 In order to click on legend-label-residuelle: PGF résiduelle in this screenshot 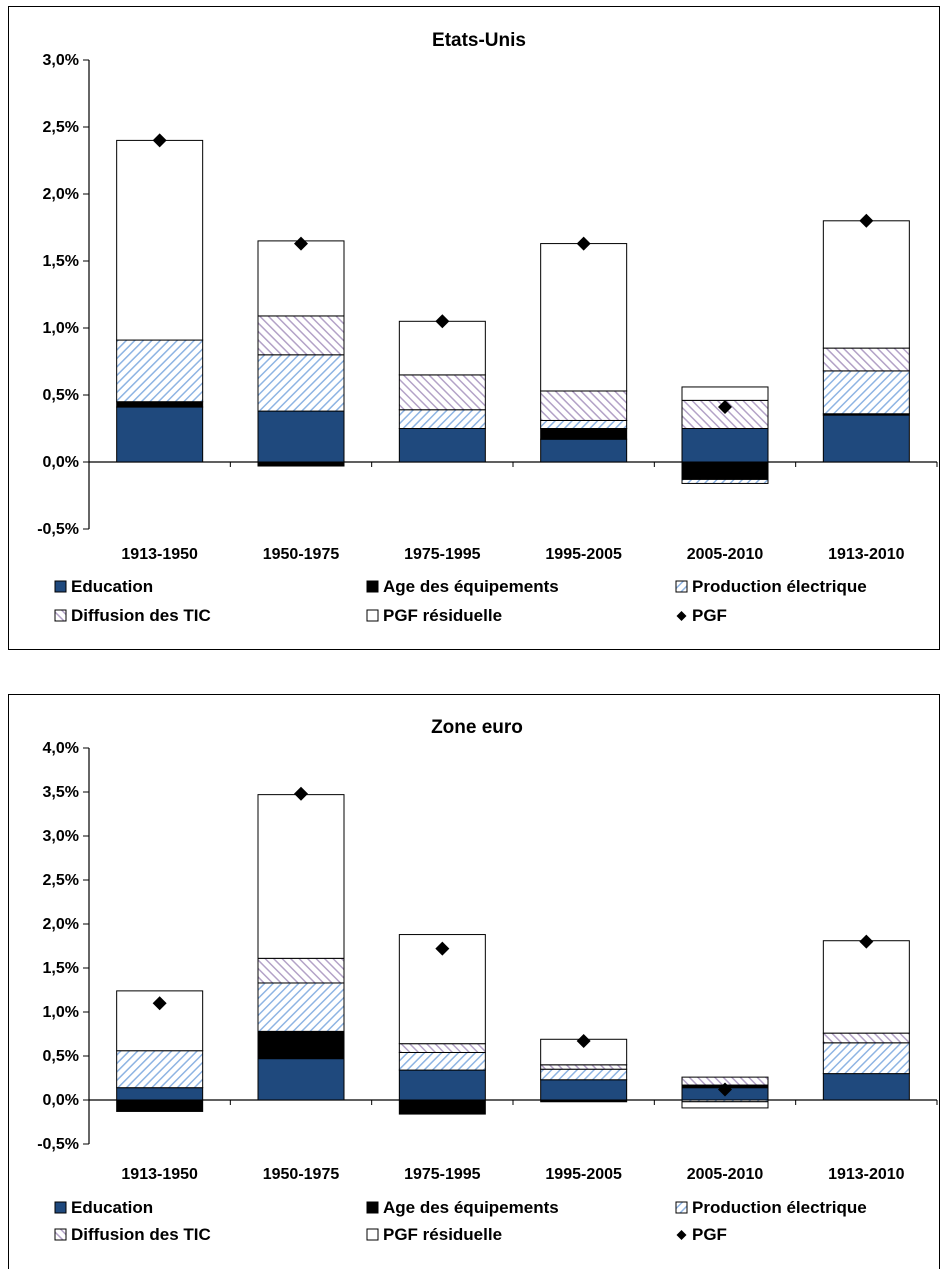, I will do `click(442, 1234)`.